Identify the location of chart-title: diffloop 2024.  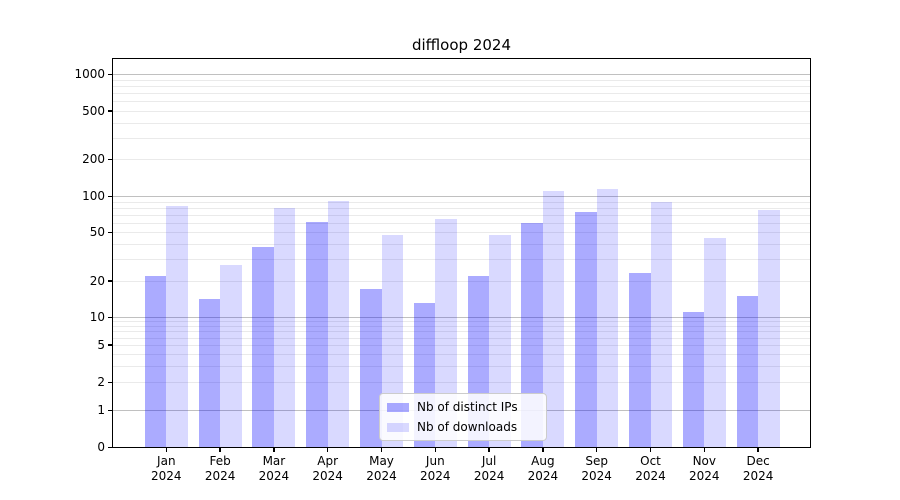
(461, 45).